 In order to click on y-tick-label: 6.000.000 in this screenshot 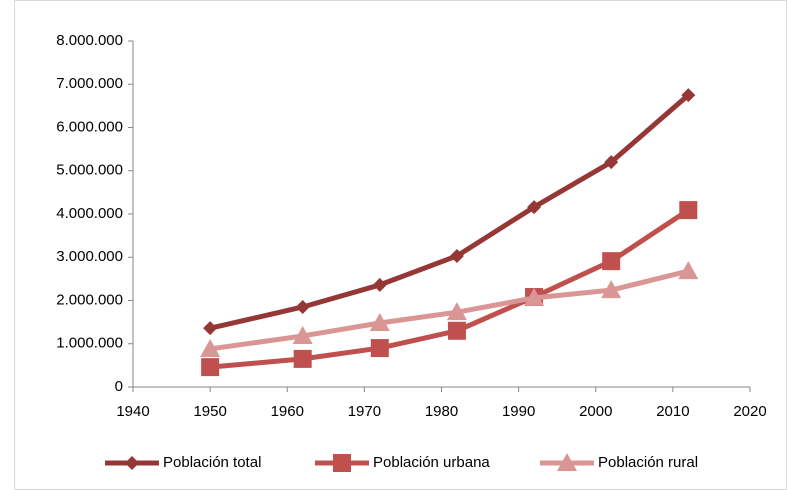, I will do `click(89, 126)`.